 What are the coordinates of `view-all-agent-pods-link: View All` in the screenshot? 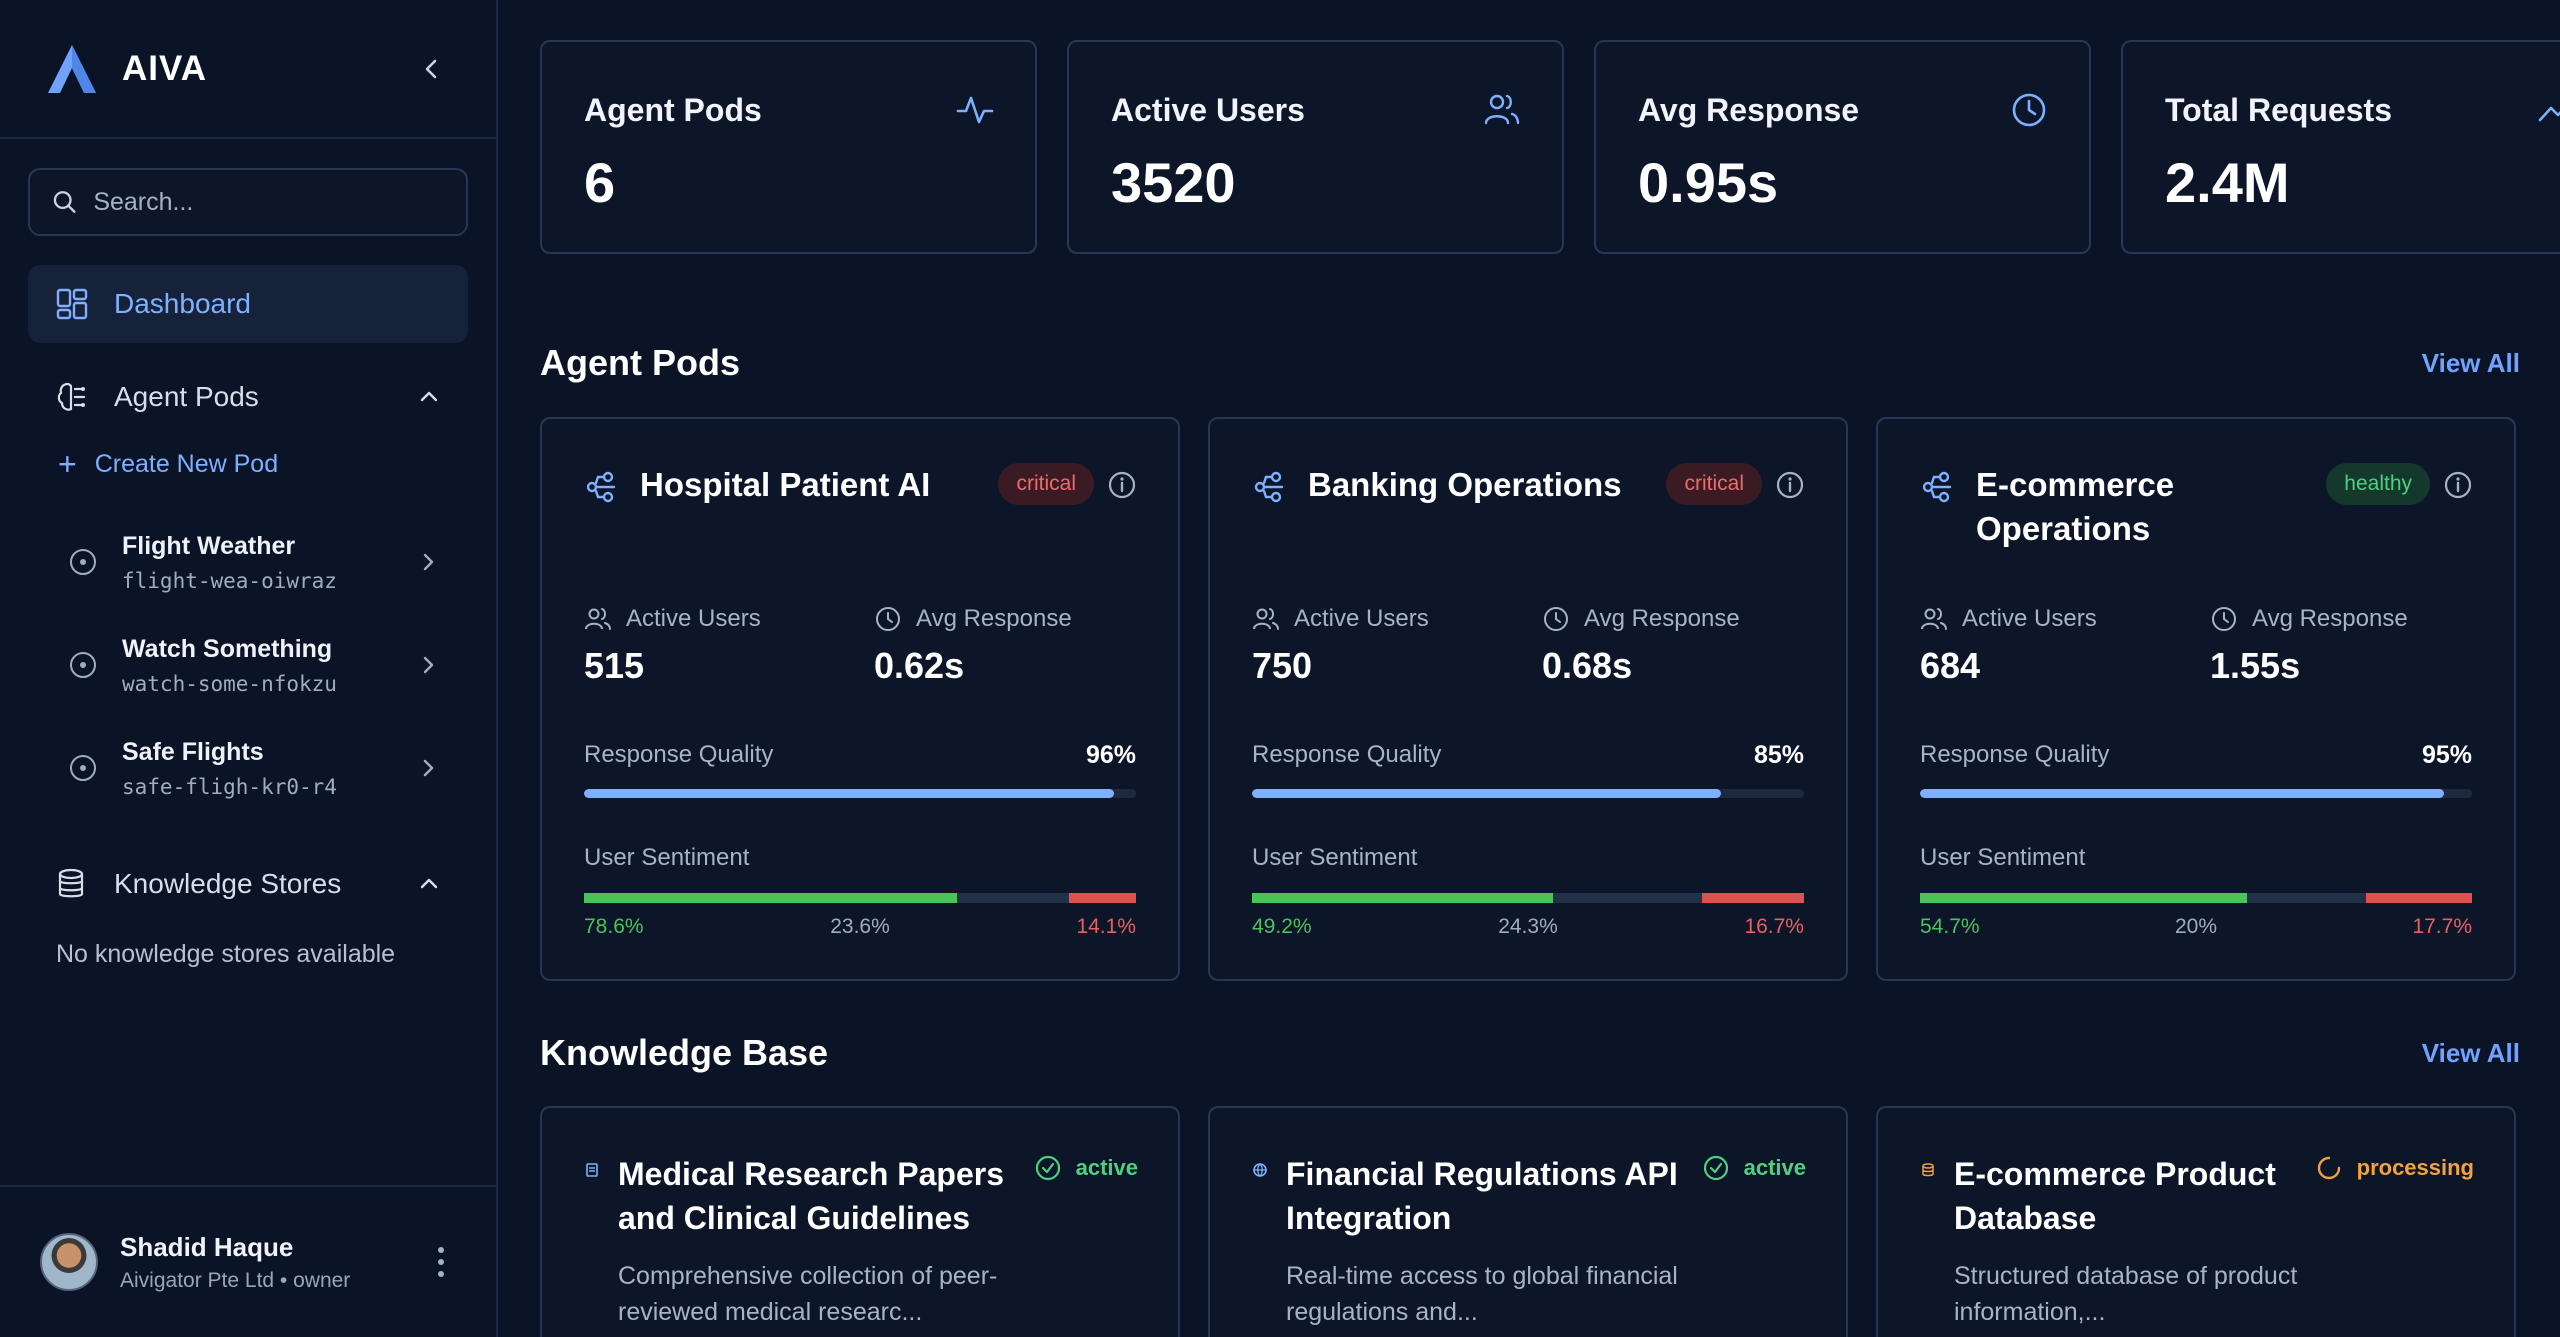 It's located at (2470, 363).